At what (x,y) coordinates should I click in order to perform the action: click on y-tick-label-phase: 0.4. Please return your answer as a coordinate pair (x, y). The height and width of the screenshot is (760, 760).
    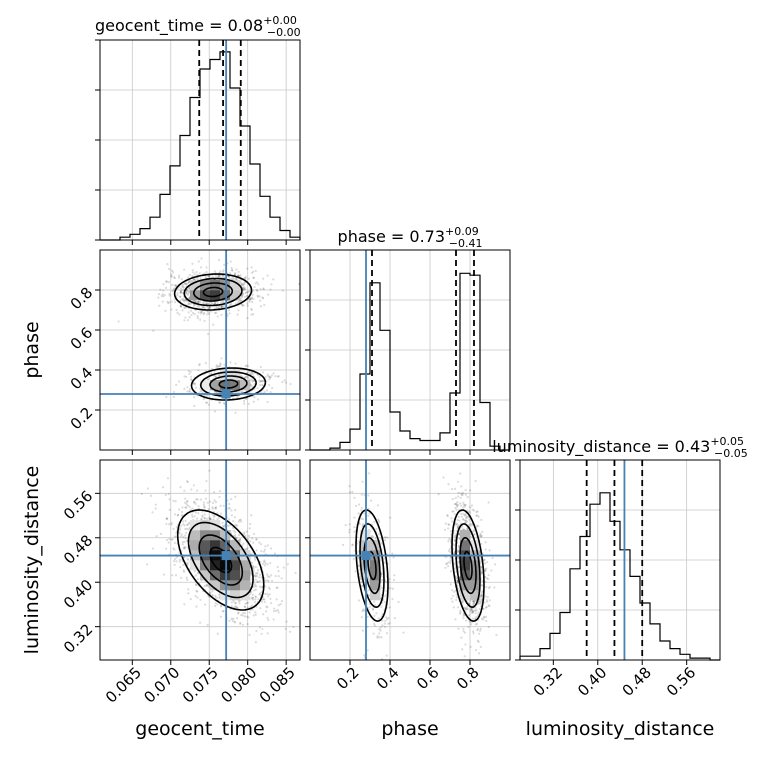
    Looking at the image, I should click on (82, 379).